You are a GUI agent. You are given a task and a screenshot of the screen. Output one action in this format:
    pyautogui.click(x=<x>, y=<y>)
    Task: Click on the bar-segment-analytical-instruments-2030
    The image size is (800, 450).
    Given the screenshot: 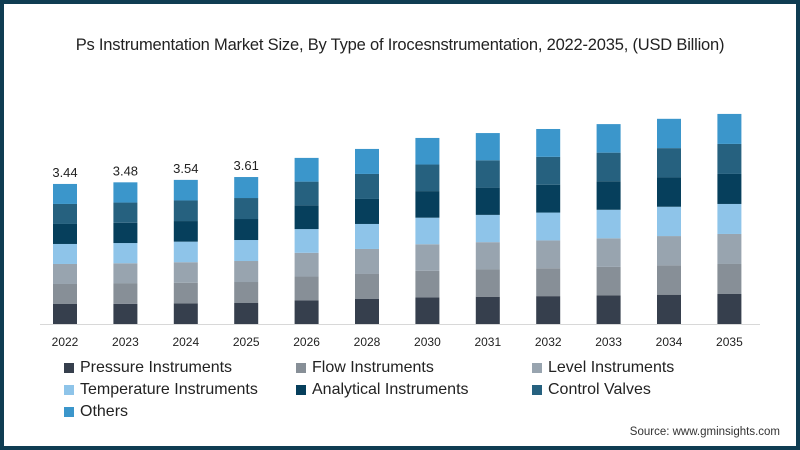 What is the action you would take?
    pyautogui.click(x=427, y=204)
    